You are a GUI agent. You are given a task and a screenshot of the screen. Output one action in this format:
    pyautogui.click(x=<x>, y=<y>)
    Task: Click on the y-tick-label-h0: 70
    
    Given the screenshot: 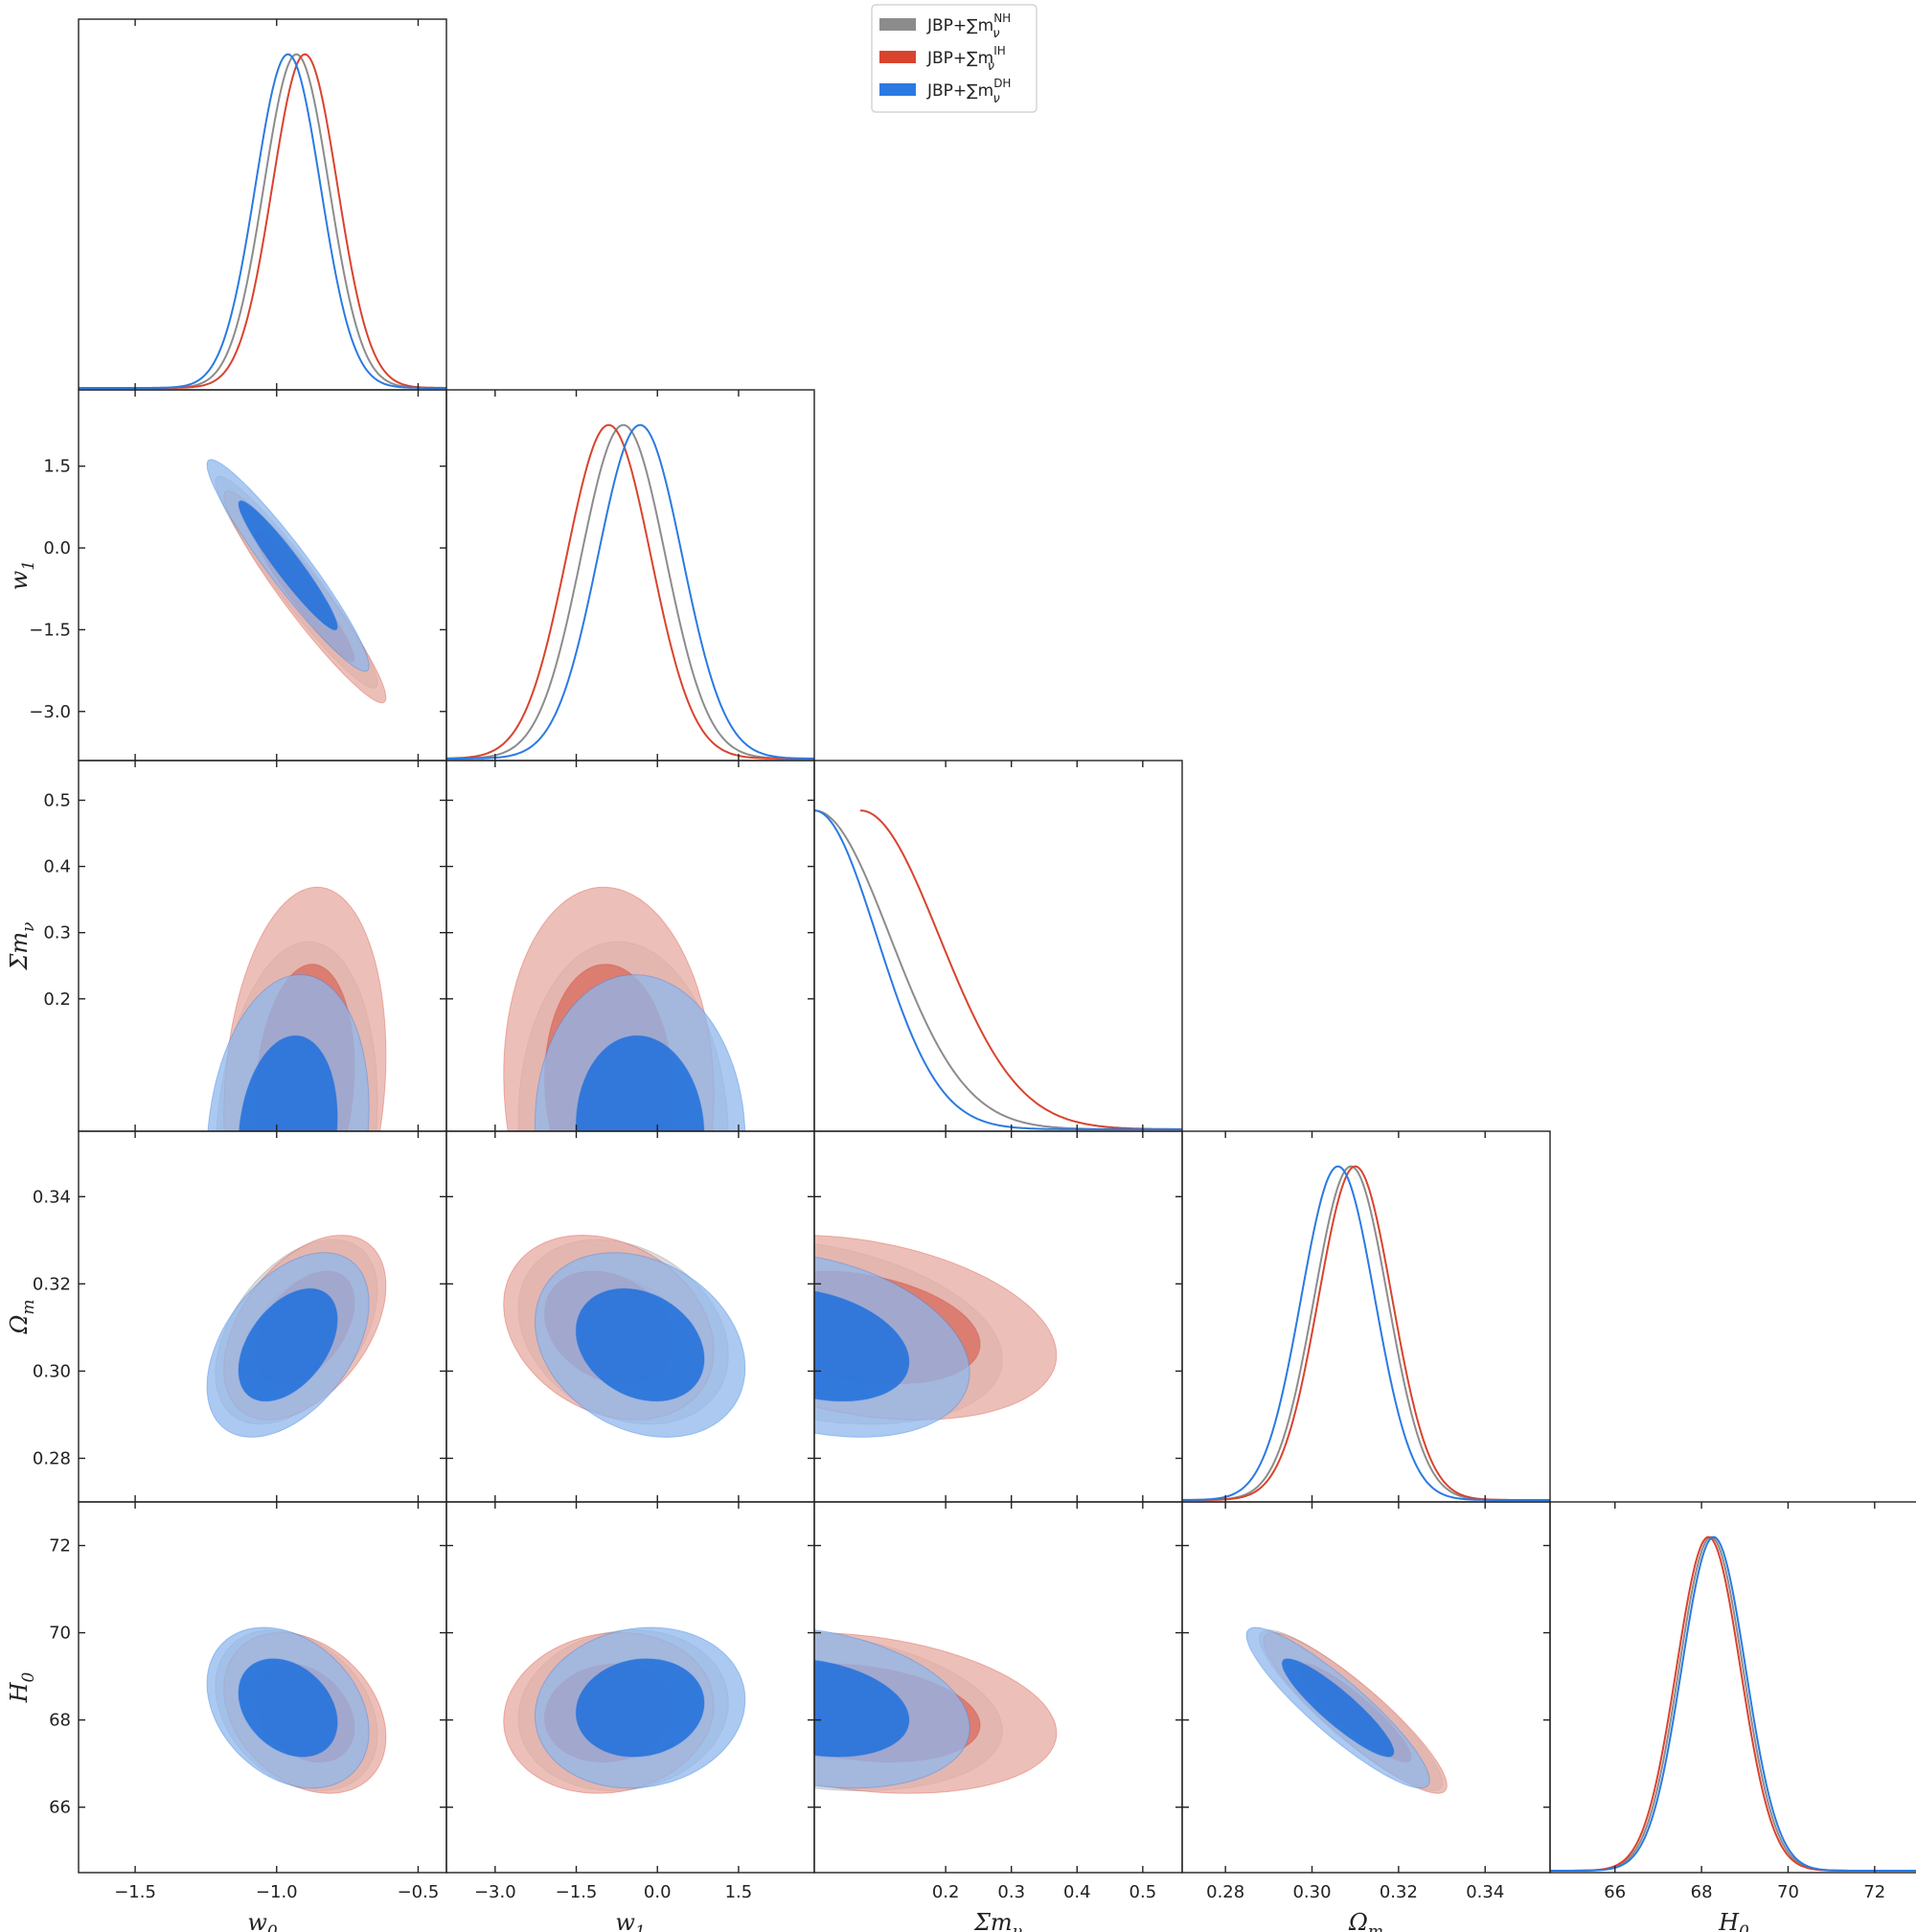 What is the action you would take?
    pyautogui.click(x=60, y=1634)
    